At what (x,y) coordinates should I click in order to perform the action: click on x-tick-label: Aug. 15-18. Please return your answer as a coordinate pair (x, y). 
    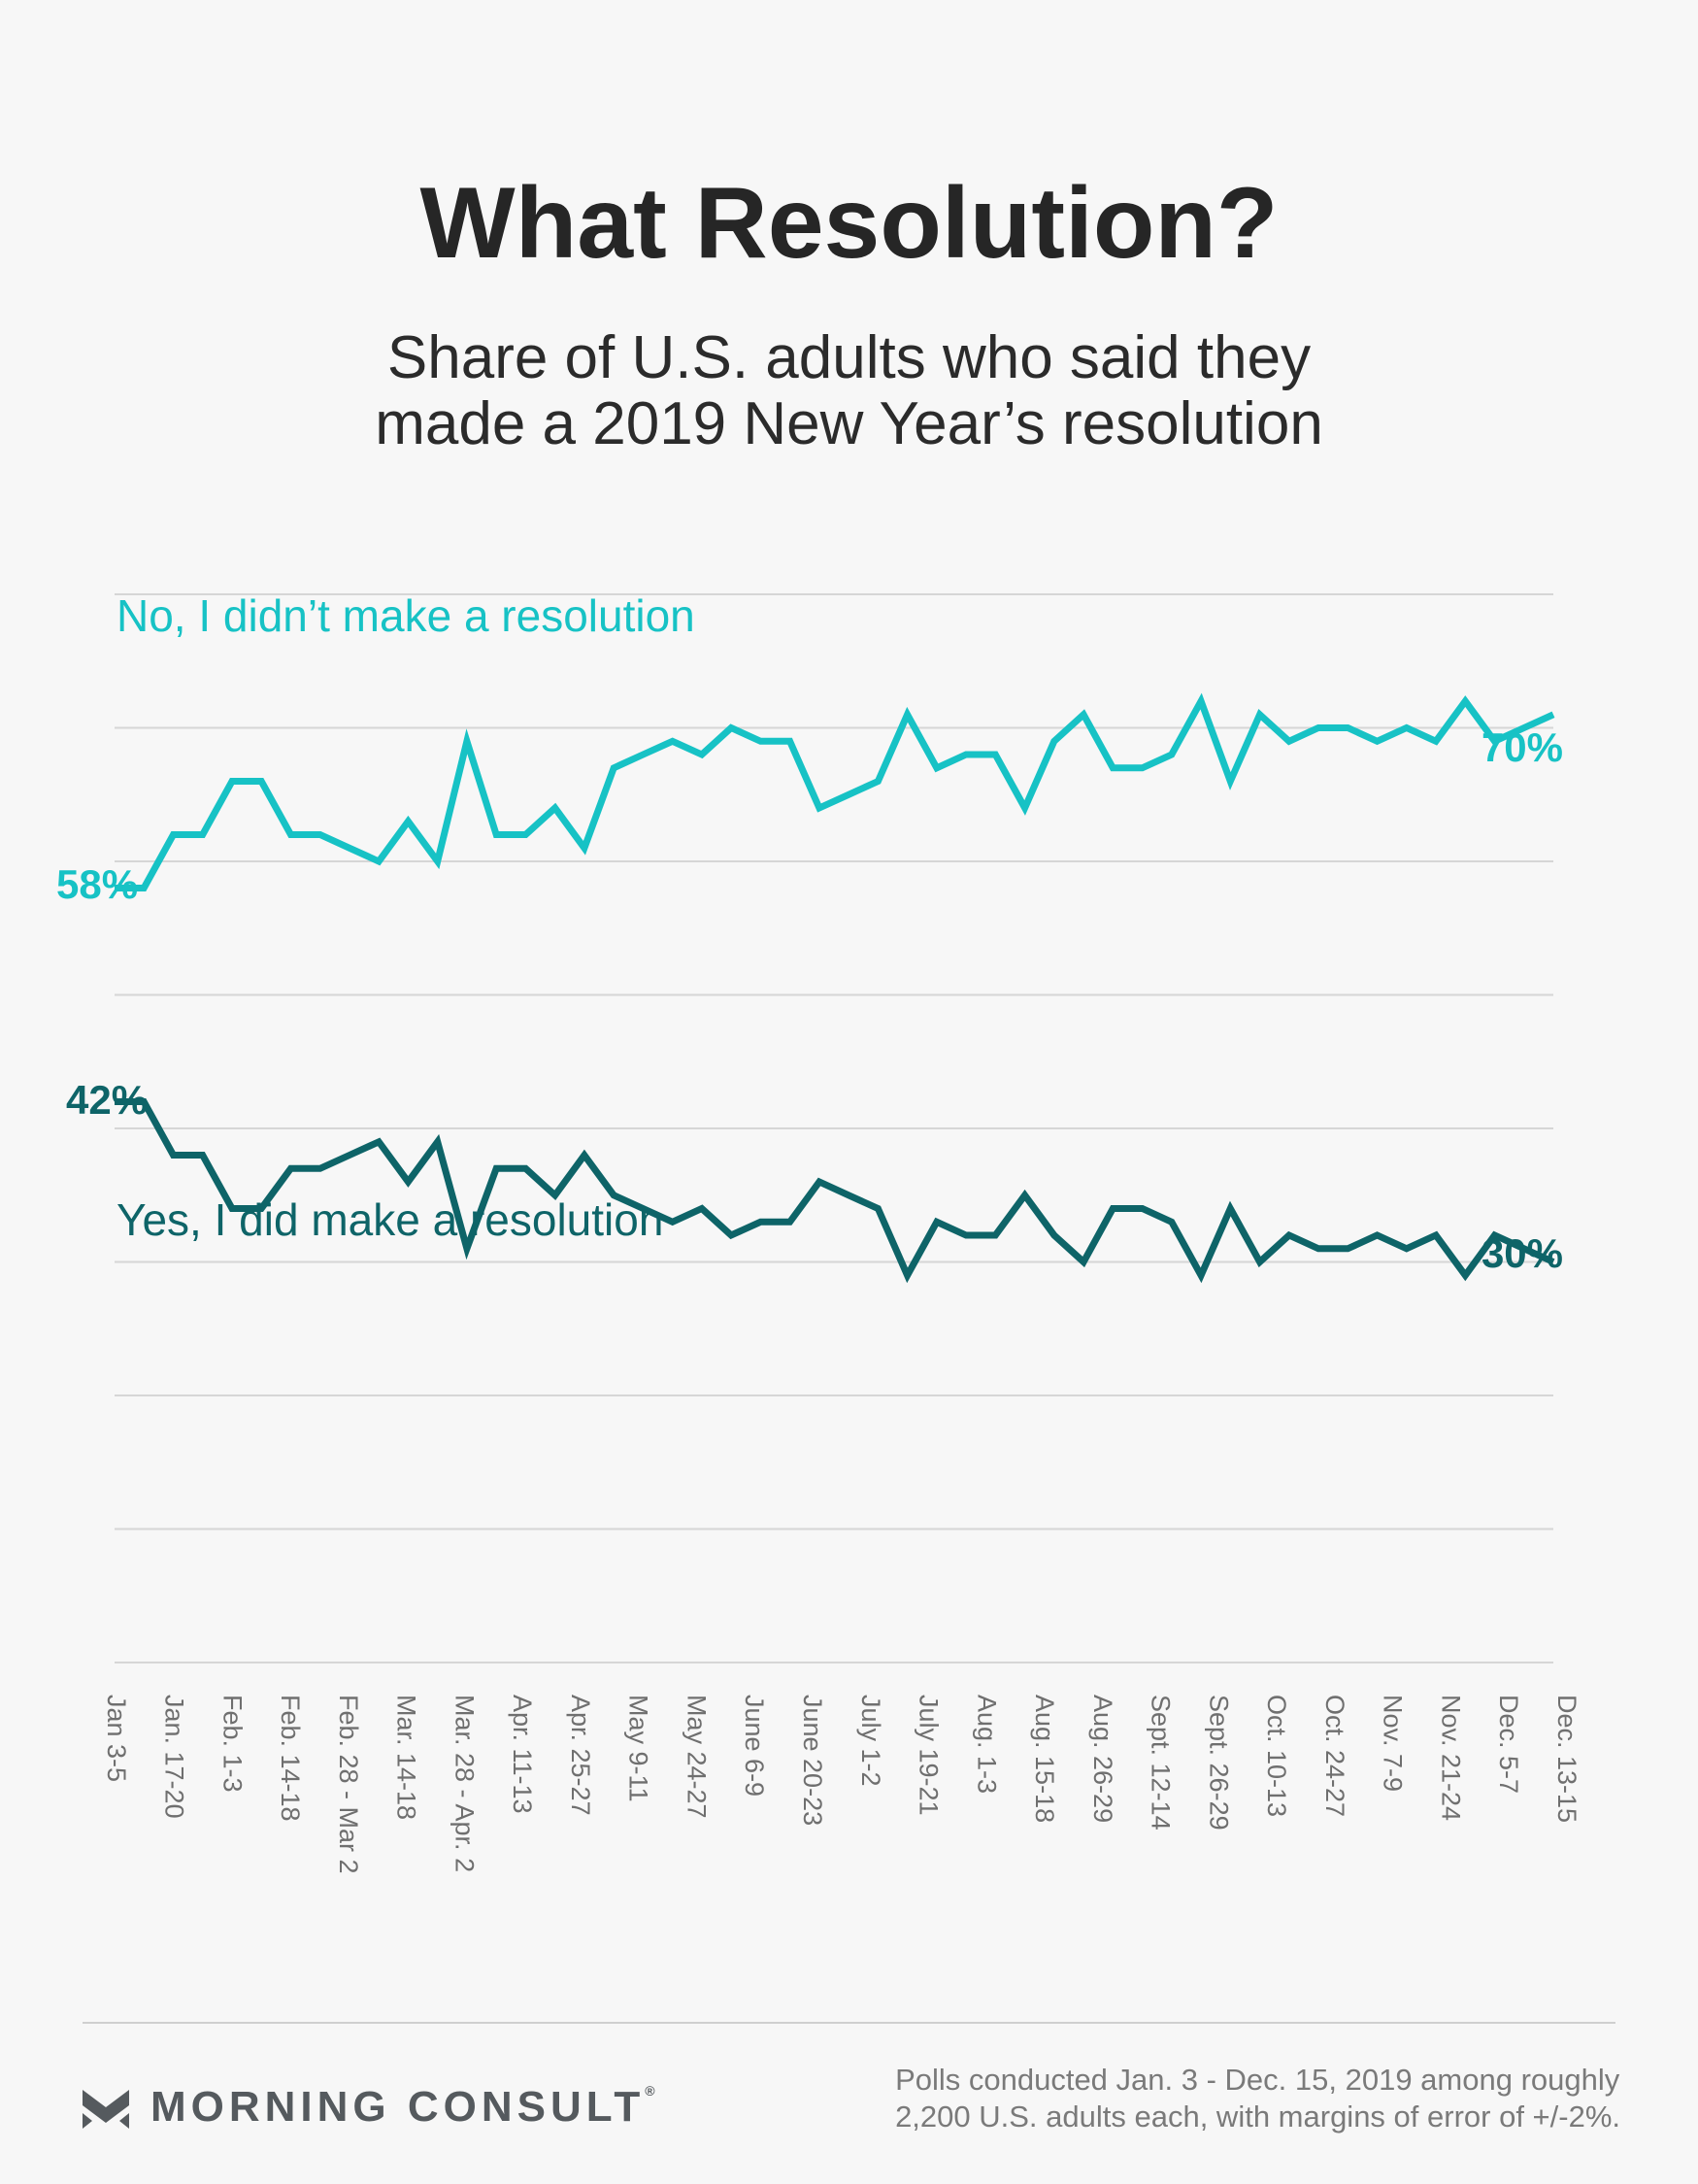
    Looking at the image, I should click on (1044, 1759).